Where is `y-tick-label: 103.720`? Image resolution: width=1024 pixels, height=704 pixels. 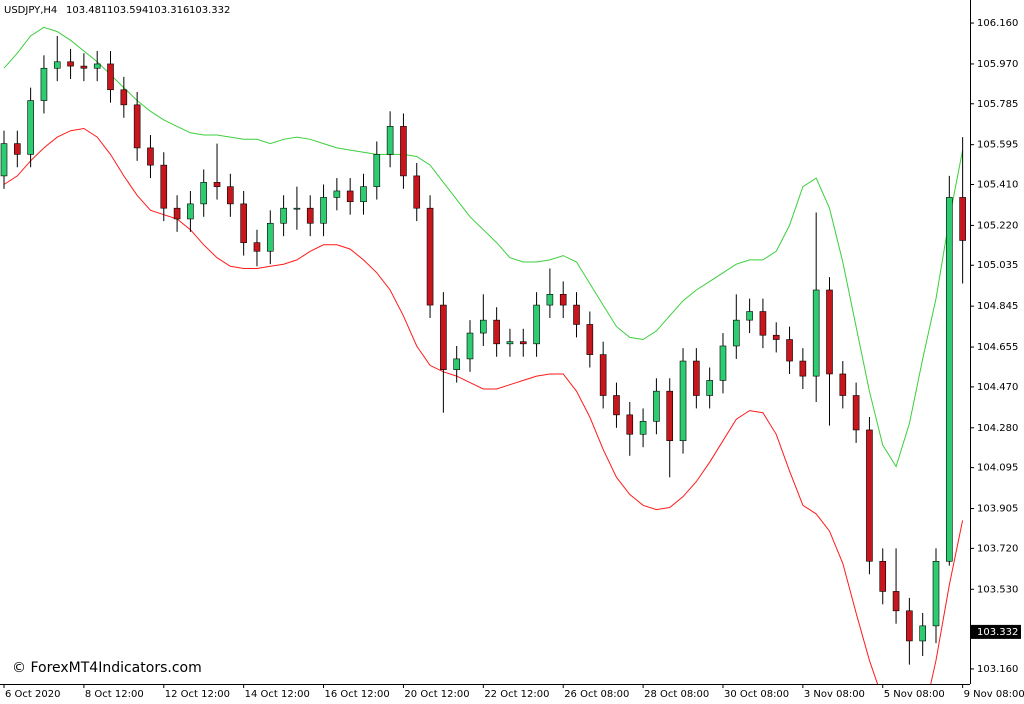
y-tick-label: 103.720 is located at coordinates (997, 548).